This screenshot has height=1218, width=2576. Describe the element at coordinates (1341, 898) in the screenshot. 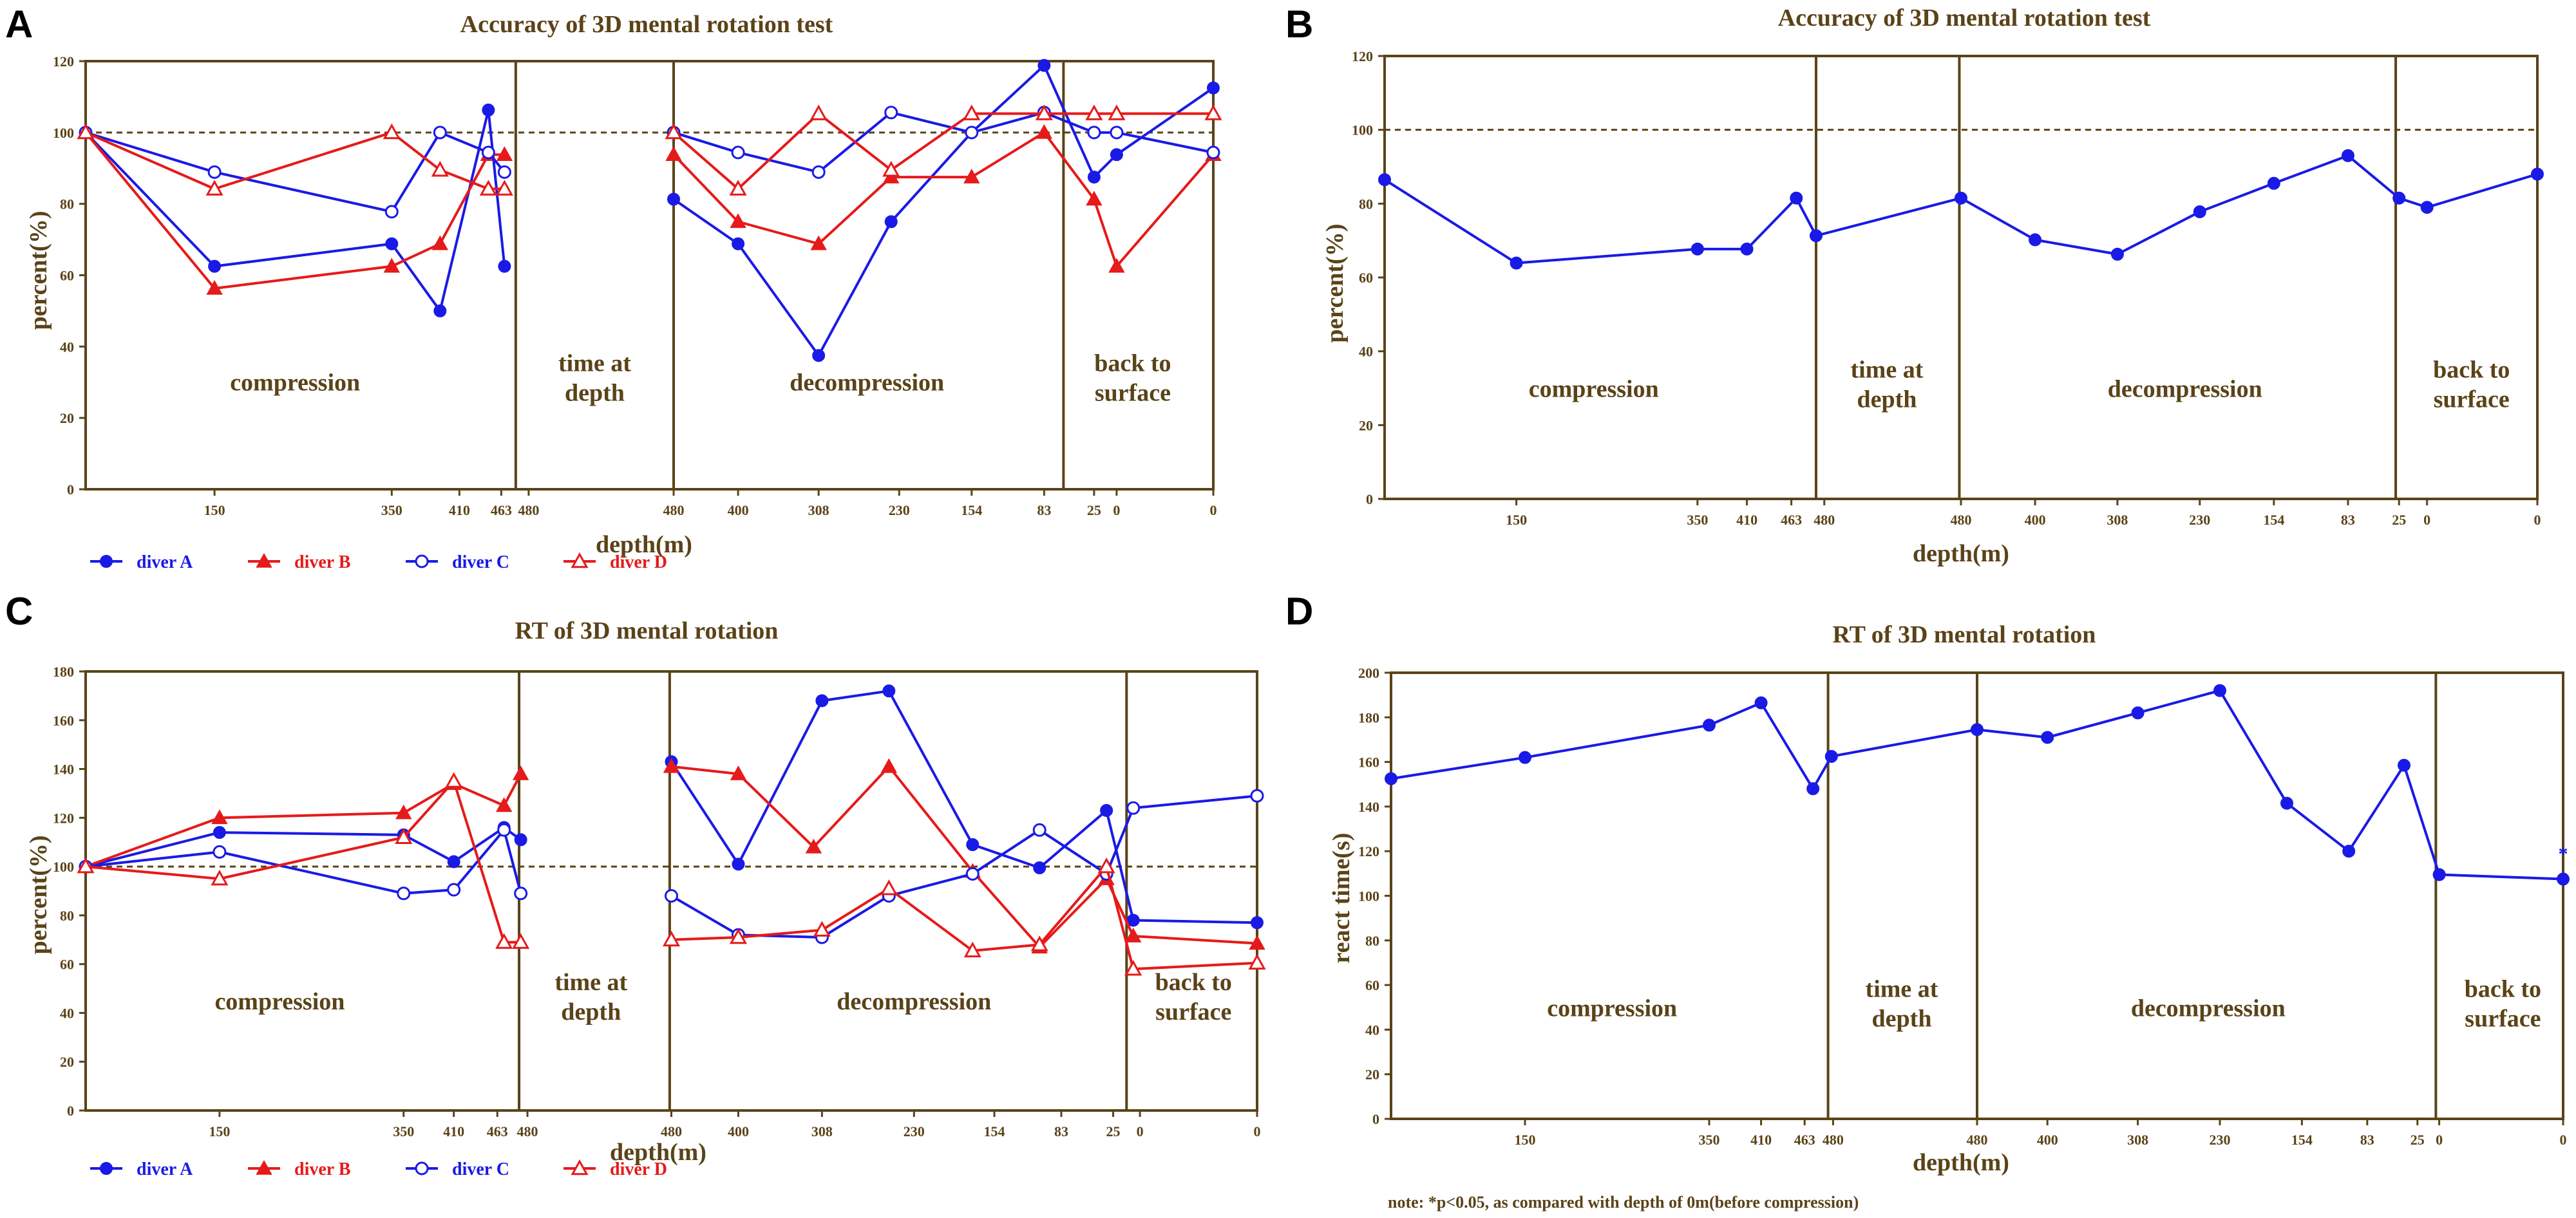

I see `y-axis-label-d: react time(s)` at that location.